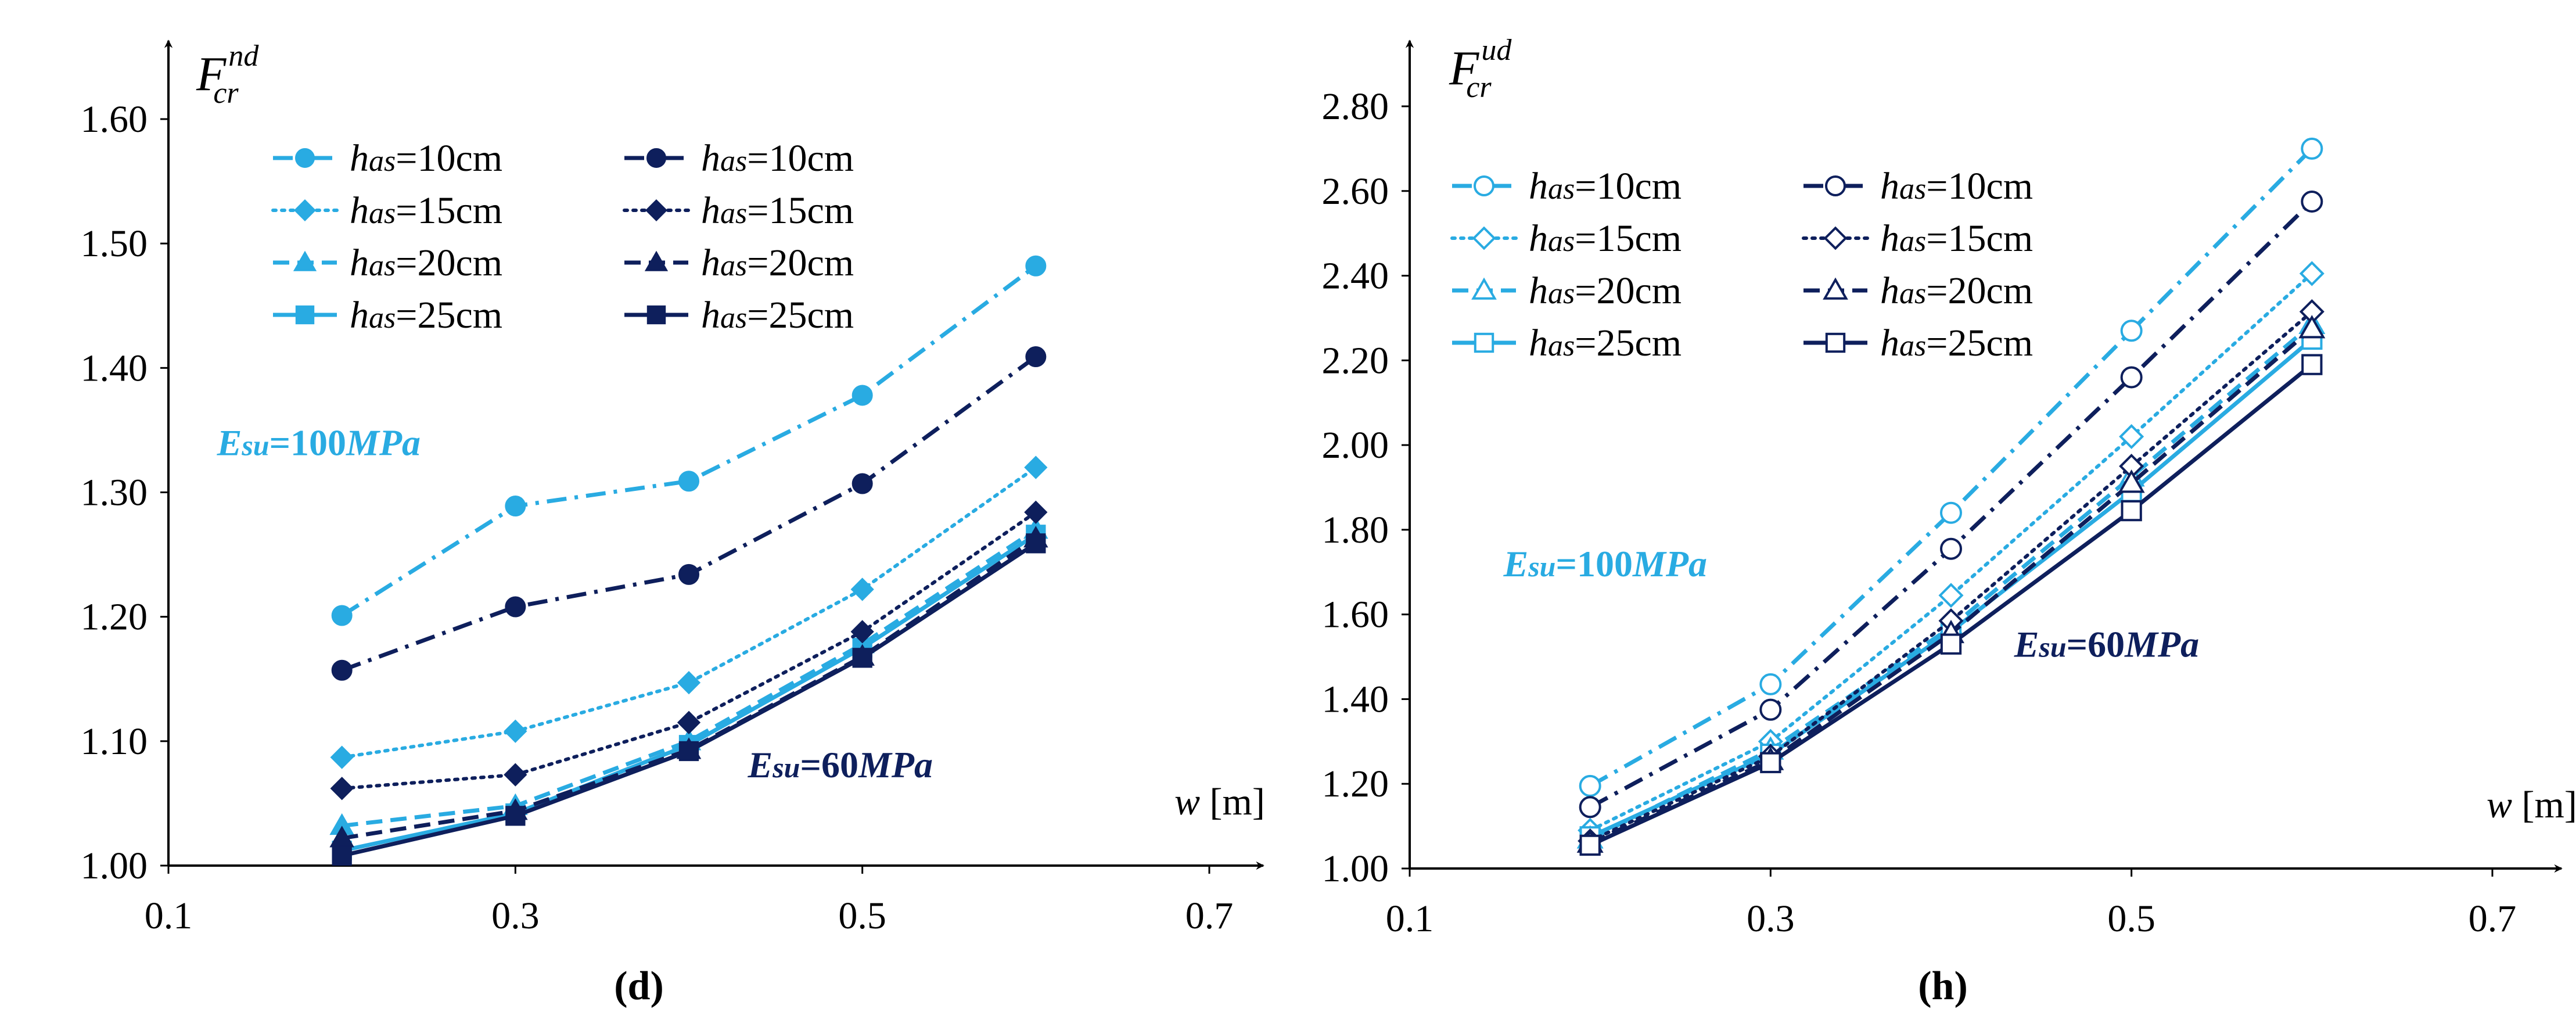 Image resolution: width=2576 pixels, height=1030 pixels. I want to click on series-esu60mpa-has10cm, so click(689, 513).